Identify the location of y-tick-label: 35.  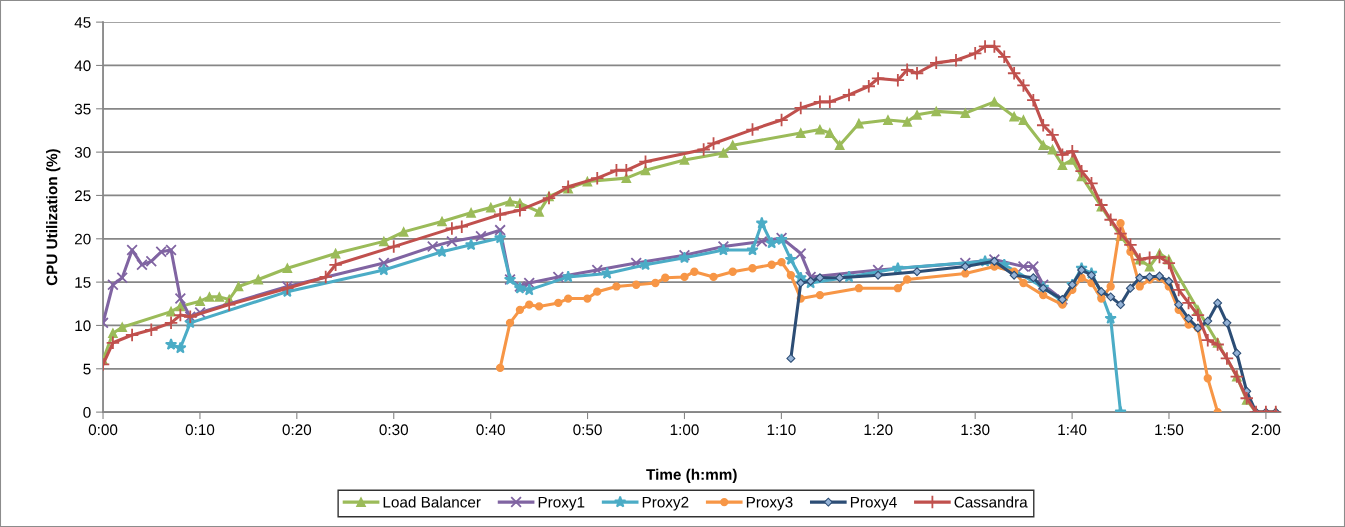
(82, 109).